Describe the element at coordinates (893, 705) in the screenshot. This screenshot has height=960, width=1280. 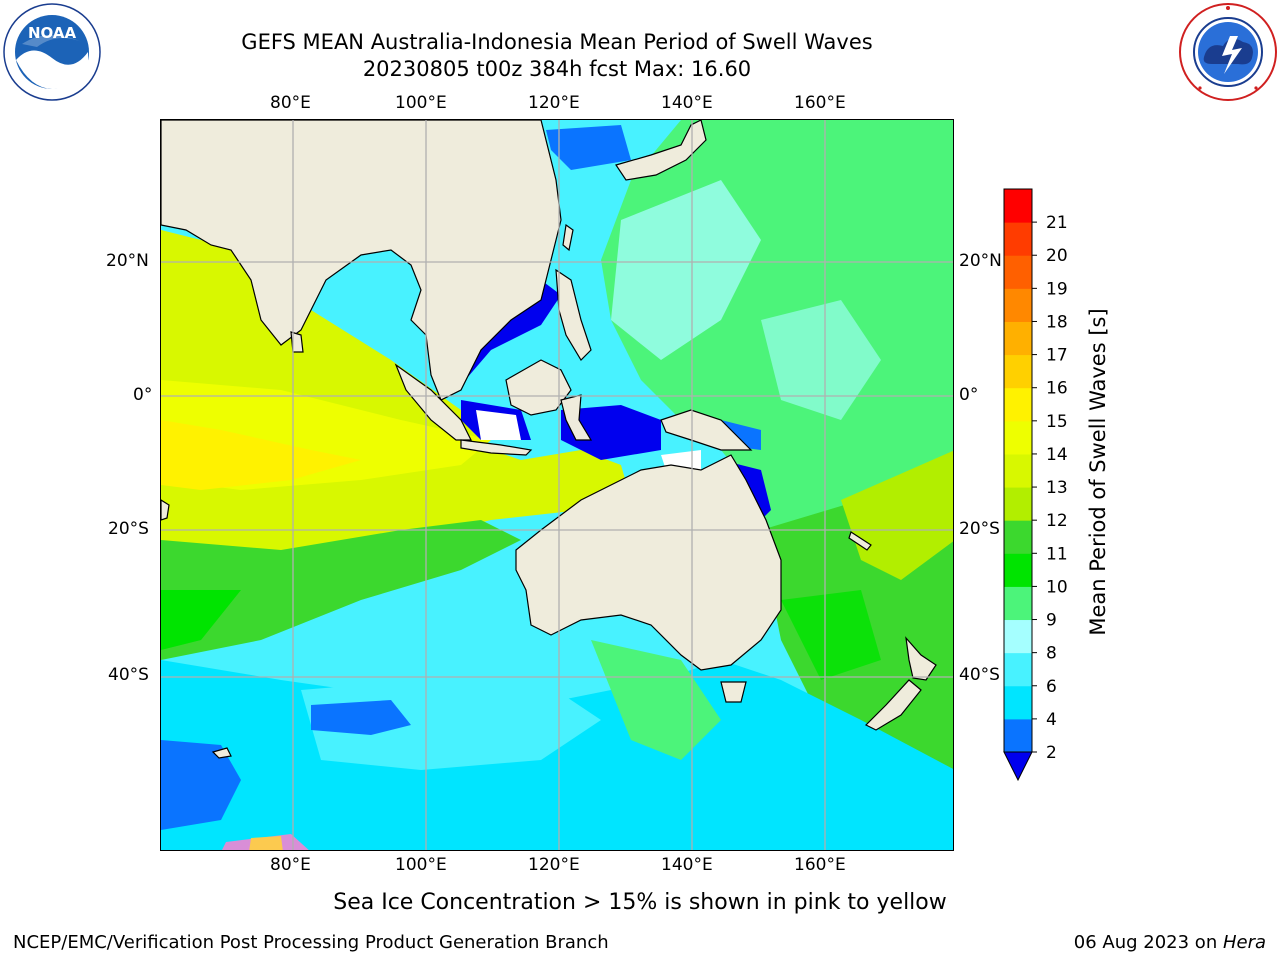
I see `new-zealand-south-island` at that location.